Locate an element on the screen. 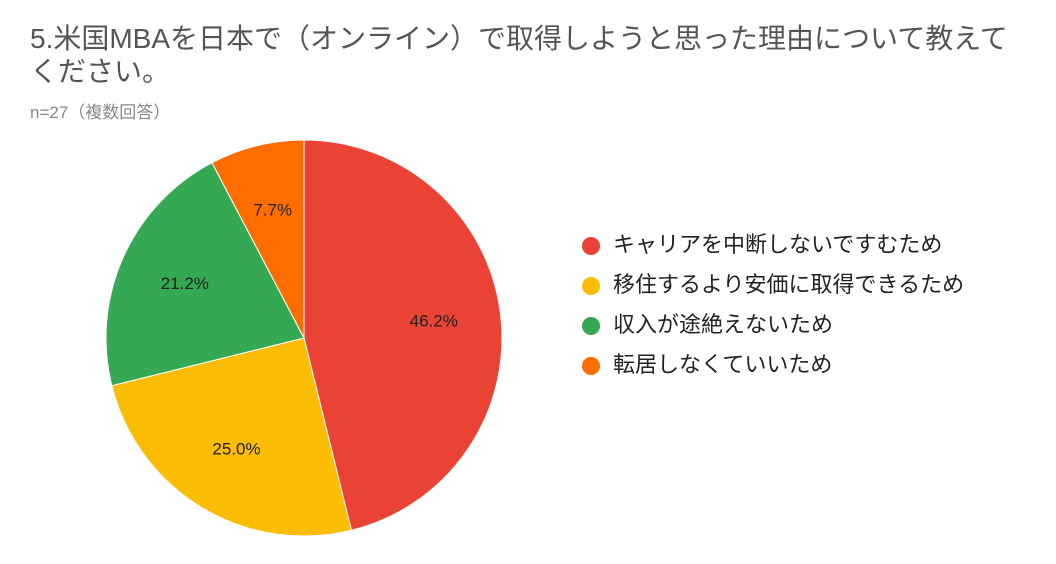 Image resolution: width=1056 pixels, height=564 pixels. data-label: 21.2% is located at coordinates (185, 283).